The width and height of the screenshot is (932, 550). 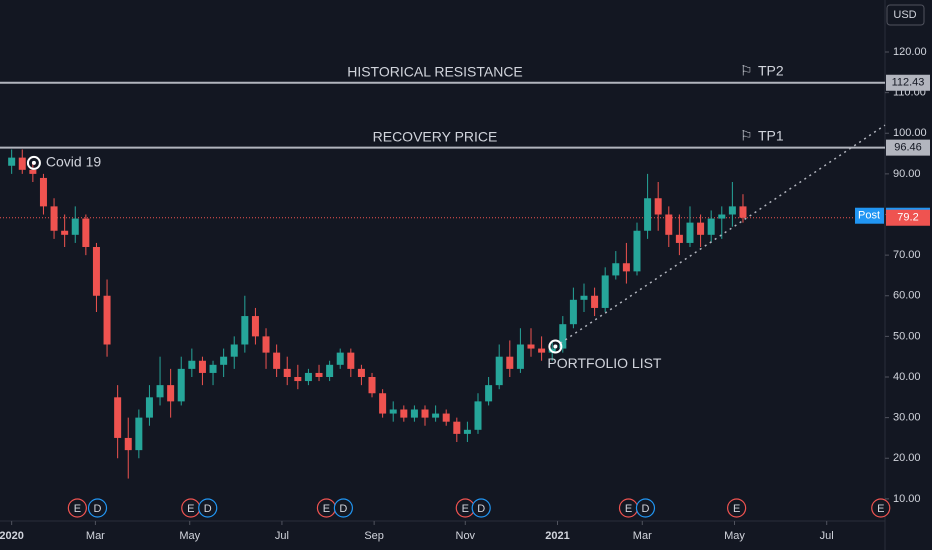 I want to click on y-tick-label: 60.00, so click(x=907, y=296).